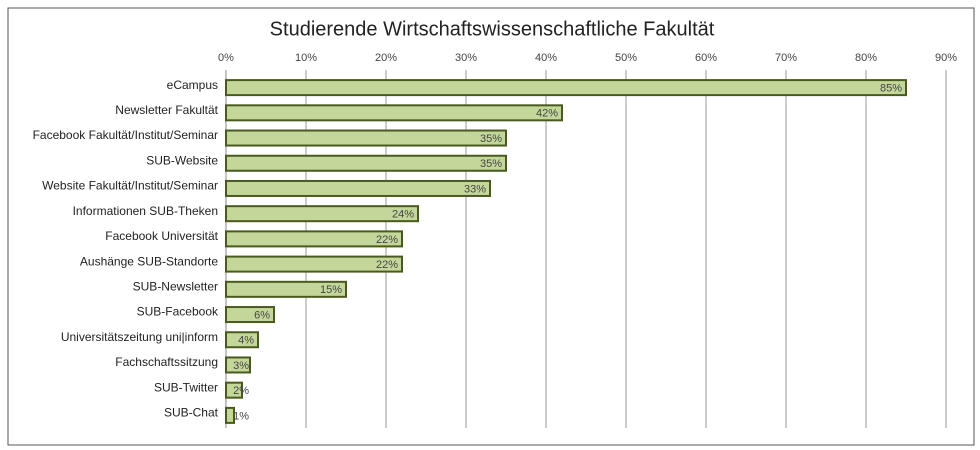  Describe the element at coordinates (866, 58) in the screenshot. I see `x-tick-label: 80%` at that location.